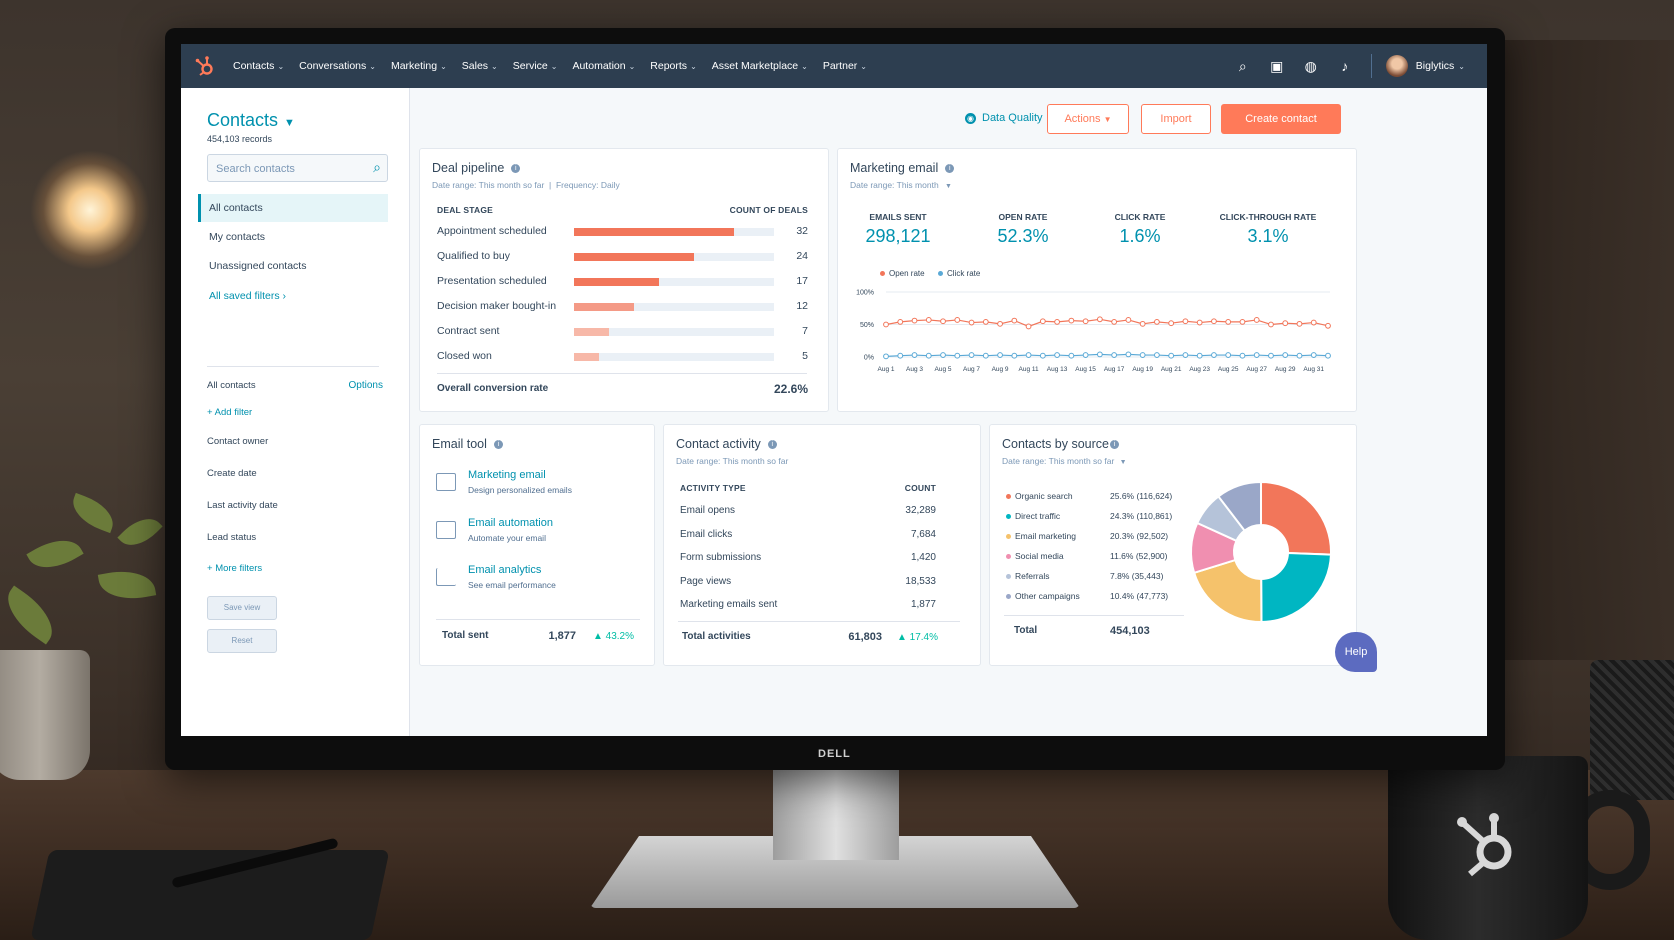 The width and height of the screenshot is (1674, 940). Describe the element at coordinates (238, 441) in the screenshot. I see `filter-contact-owner: Contact owner` at that location.